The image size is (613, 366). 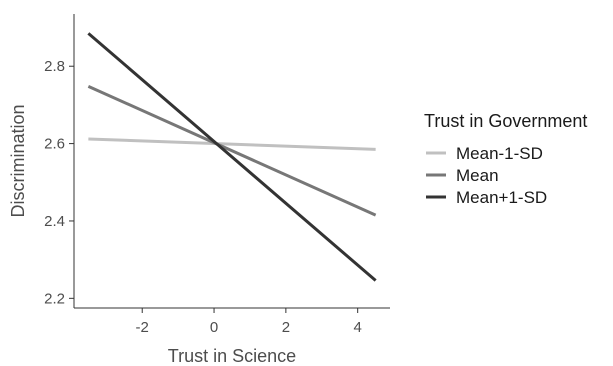 I want to click on series-line-mean-1-sd, so click(x=232, y=144).